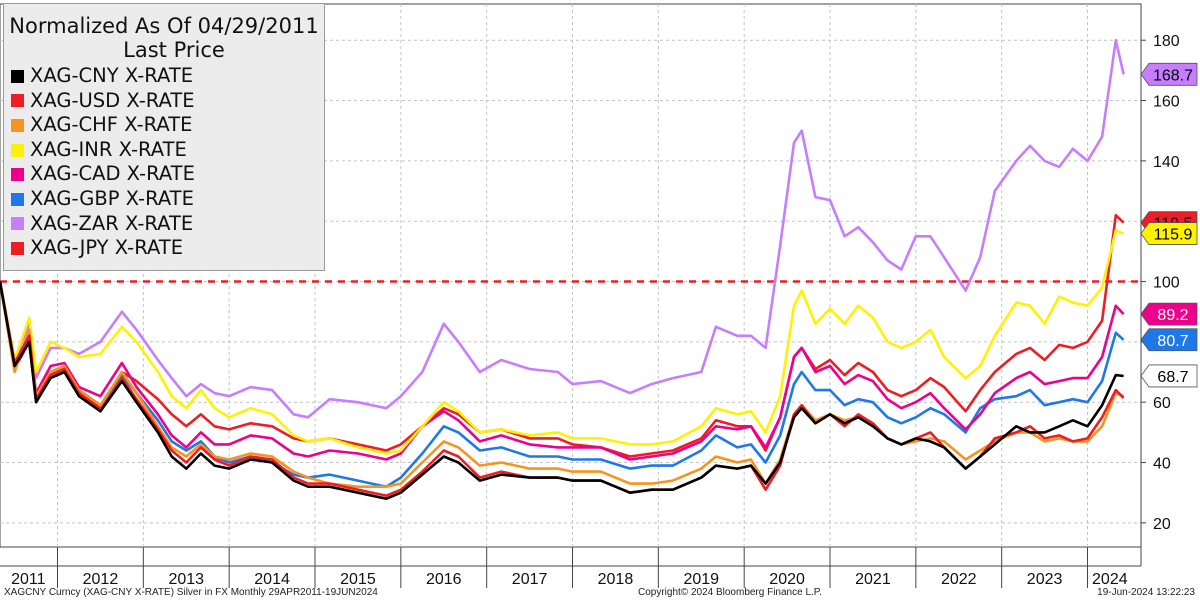  I want to click on x-tick-label: 2022, so click(959, 579).